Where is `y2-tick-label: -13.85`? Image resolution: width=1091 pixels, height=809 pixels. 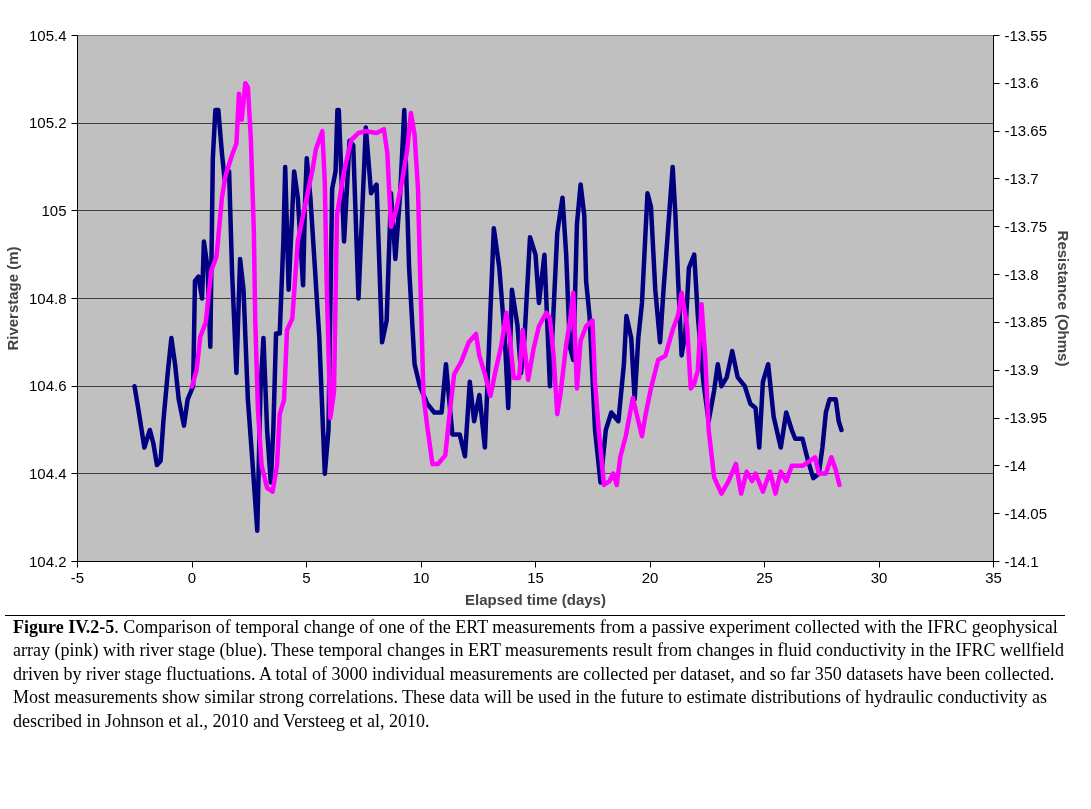 y2-tick-label: -13.85 is located at coordinates (1026, 322).